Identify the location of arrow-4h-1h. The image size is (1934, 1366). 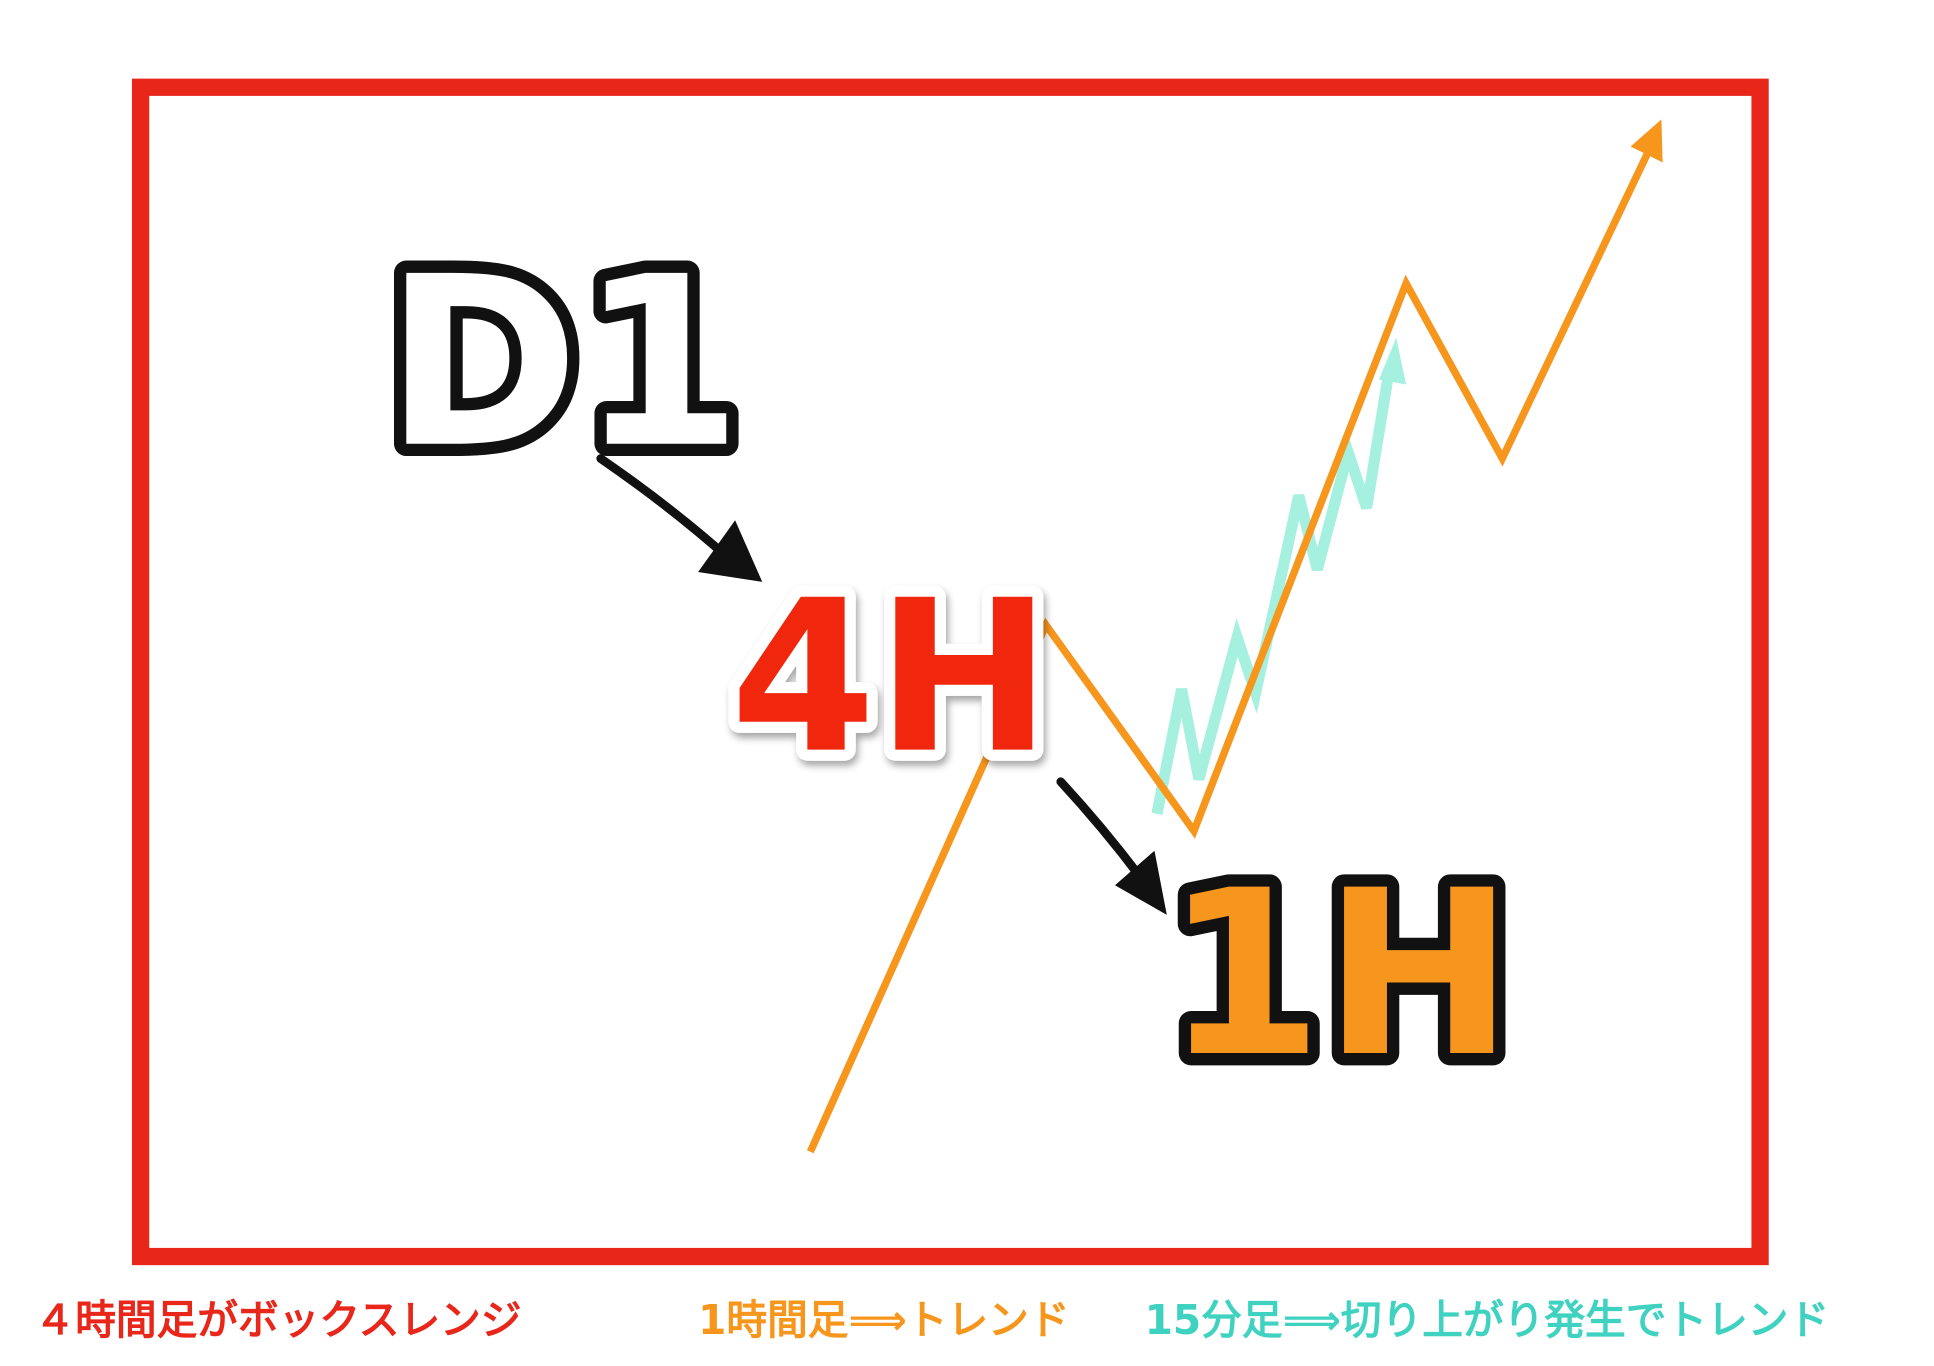
(1101, 830).